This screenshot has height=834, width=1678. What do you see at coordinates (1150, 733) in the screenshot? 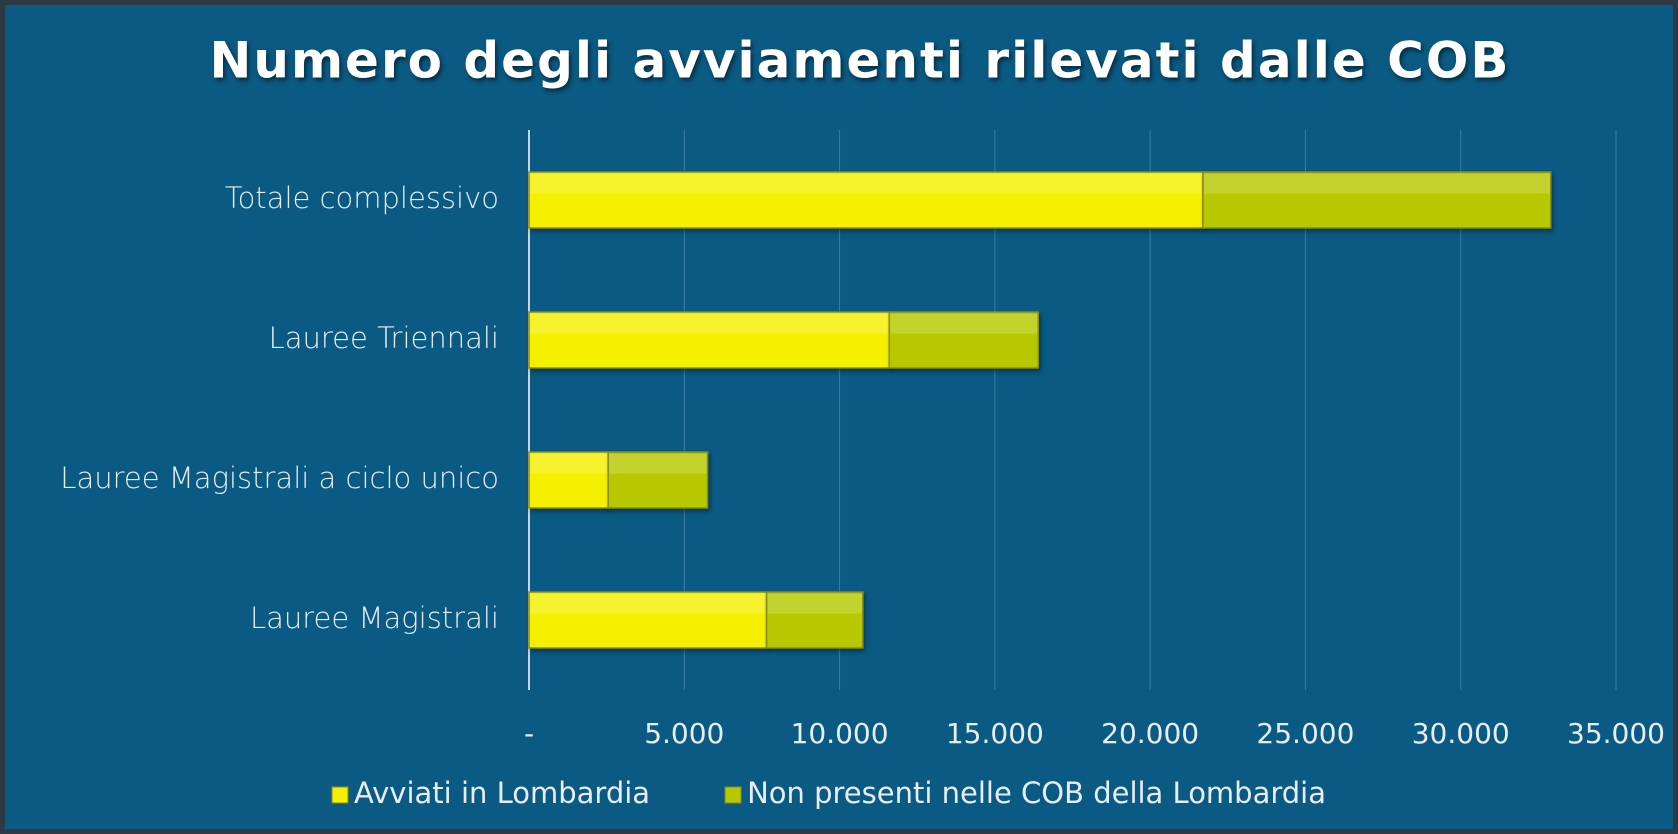
I see `x-tick-label: 20.000` at bounding box center [1150, 733].